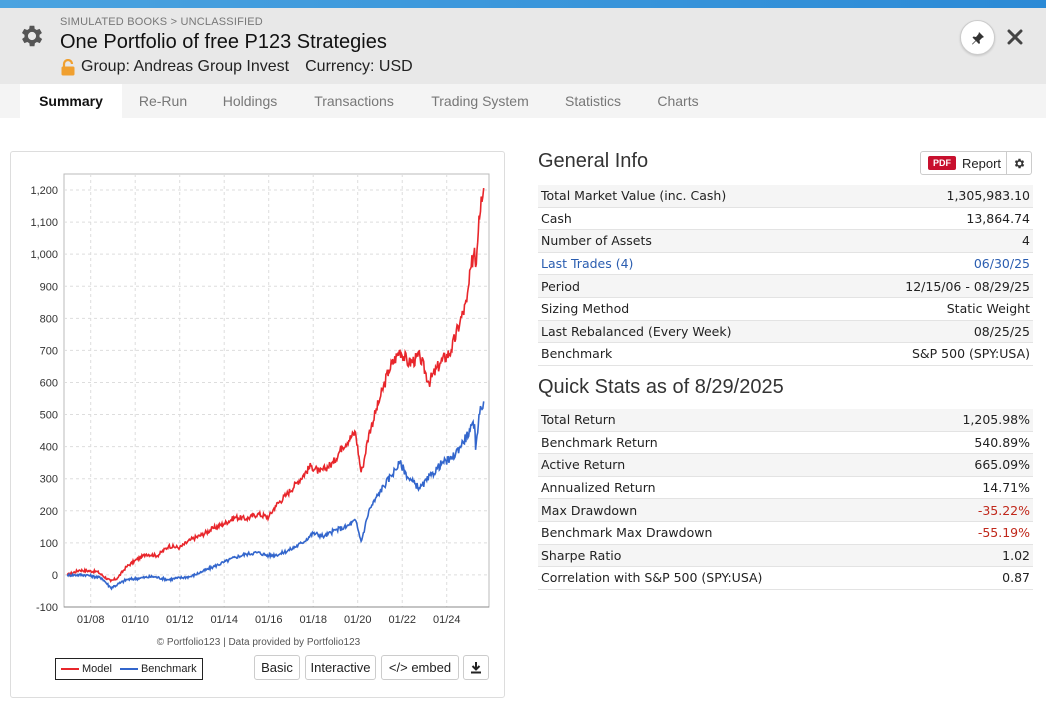  What do you see at coordinates (49, 544) in the screenshot?
I see `y-tick-label: 100` at bounding box center [49, 544].